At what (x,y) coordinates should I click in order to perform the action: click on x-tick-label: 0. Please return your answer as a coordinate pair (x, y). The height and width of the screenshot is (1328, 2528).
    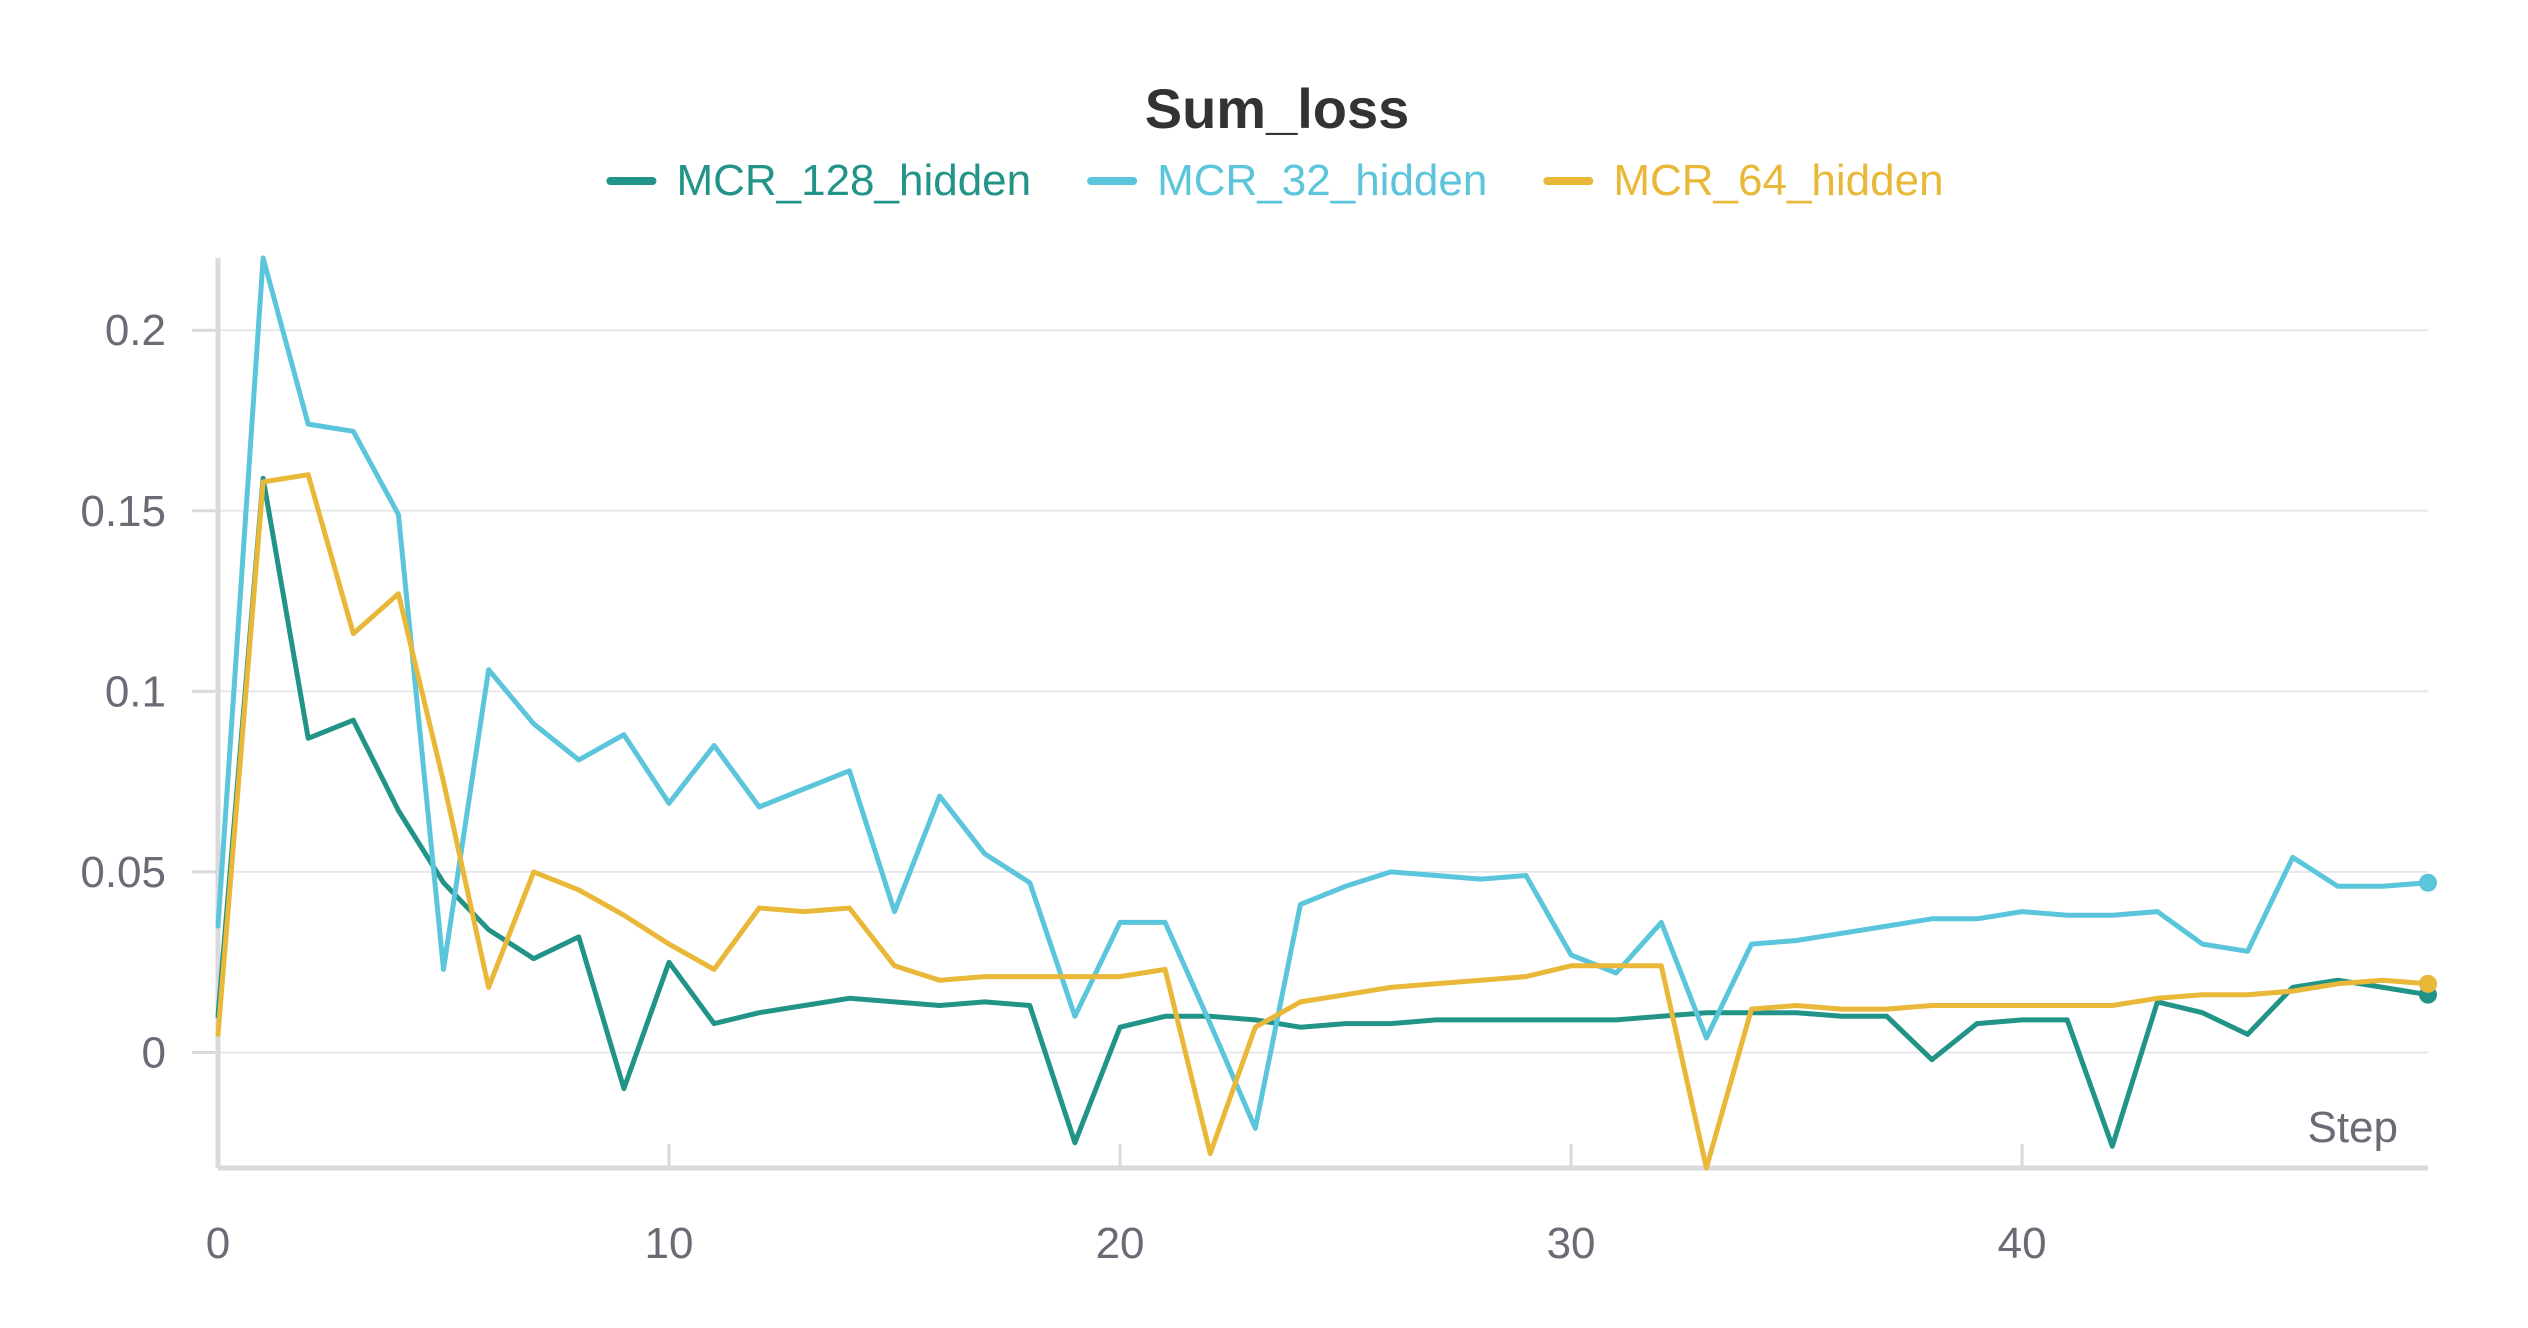
    Looking at the image, I should click on (218, 1243).